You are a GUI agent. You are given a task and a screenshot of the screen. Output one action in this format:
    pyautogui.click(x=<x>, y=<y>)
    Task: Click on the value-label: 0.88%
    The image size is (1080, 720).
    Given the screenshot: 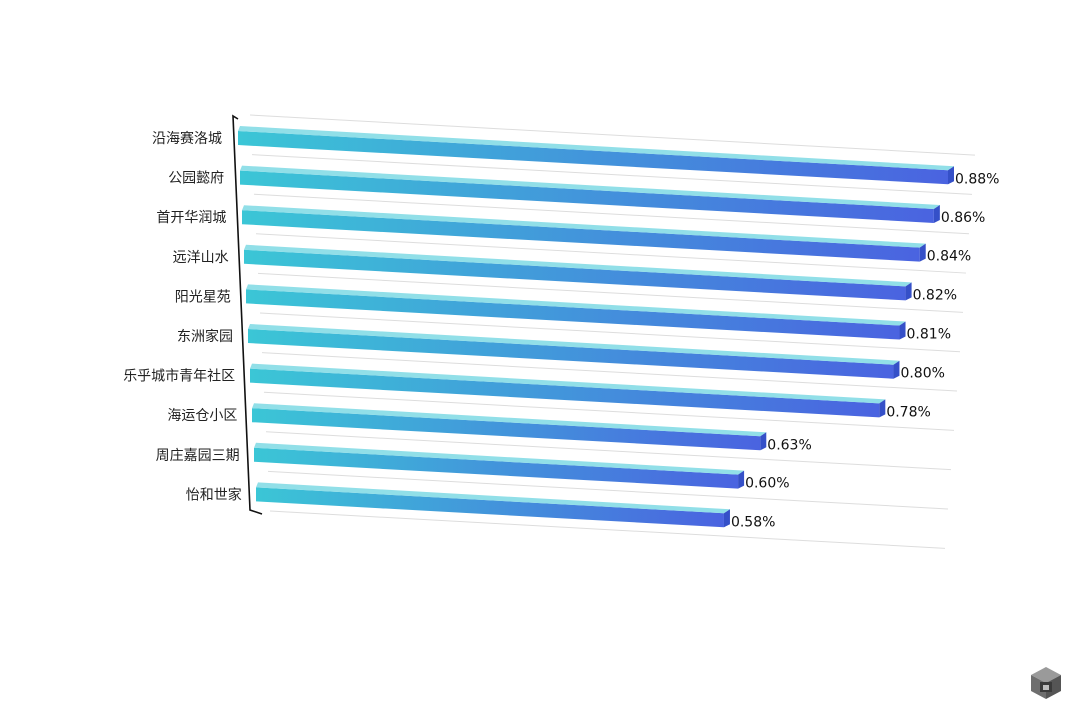 What is the action you would take?
    pyautogui.click(x=977, y=179)
    